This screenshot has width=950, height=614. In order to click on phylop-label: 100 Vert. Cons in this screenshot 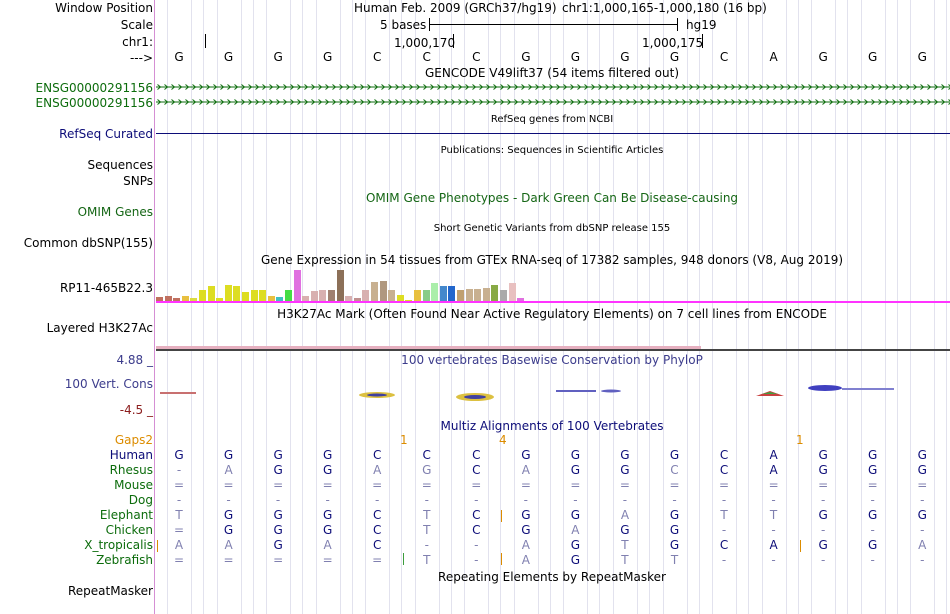, I will do `click(108, 384)`.